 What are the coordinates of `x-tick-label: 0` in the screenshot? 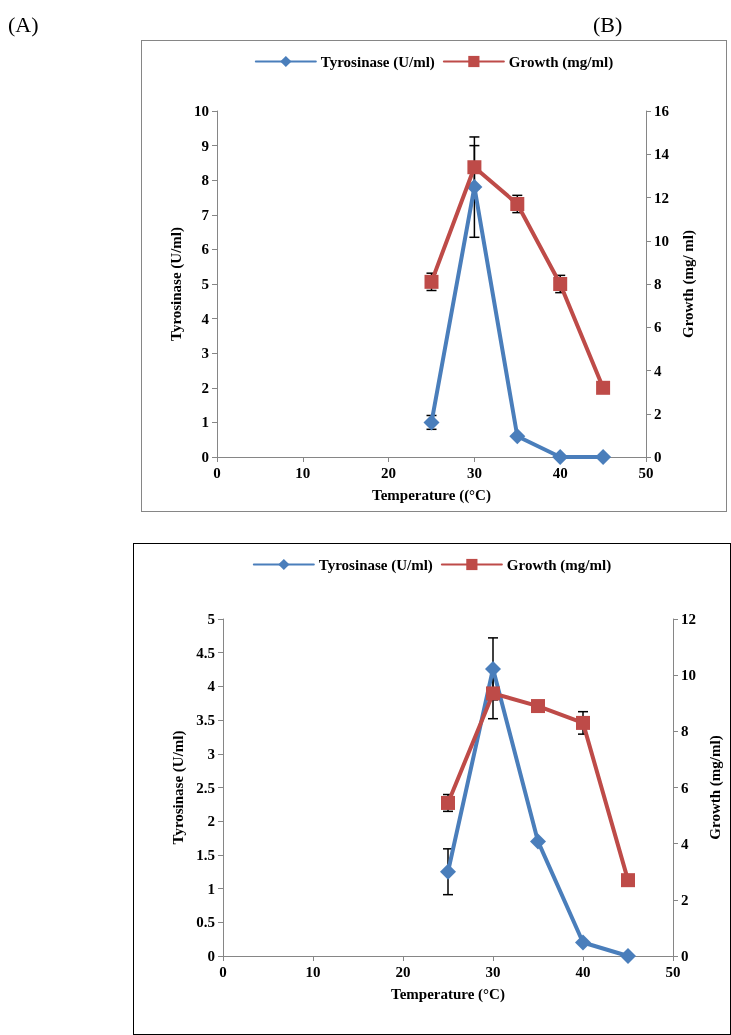 It's located at (223, 971).